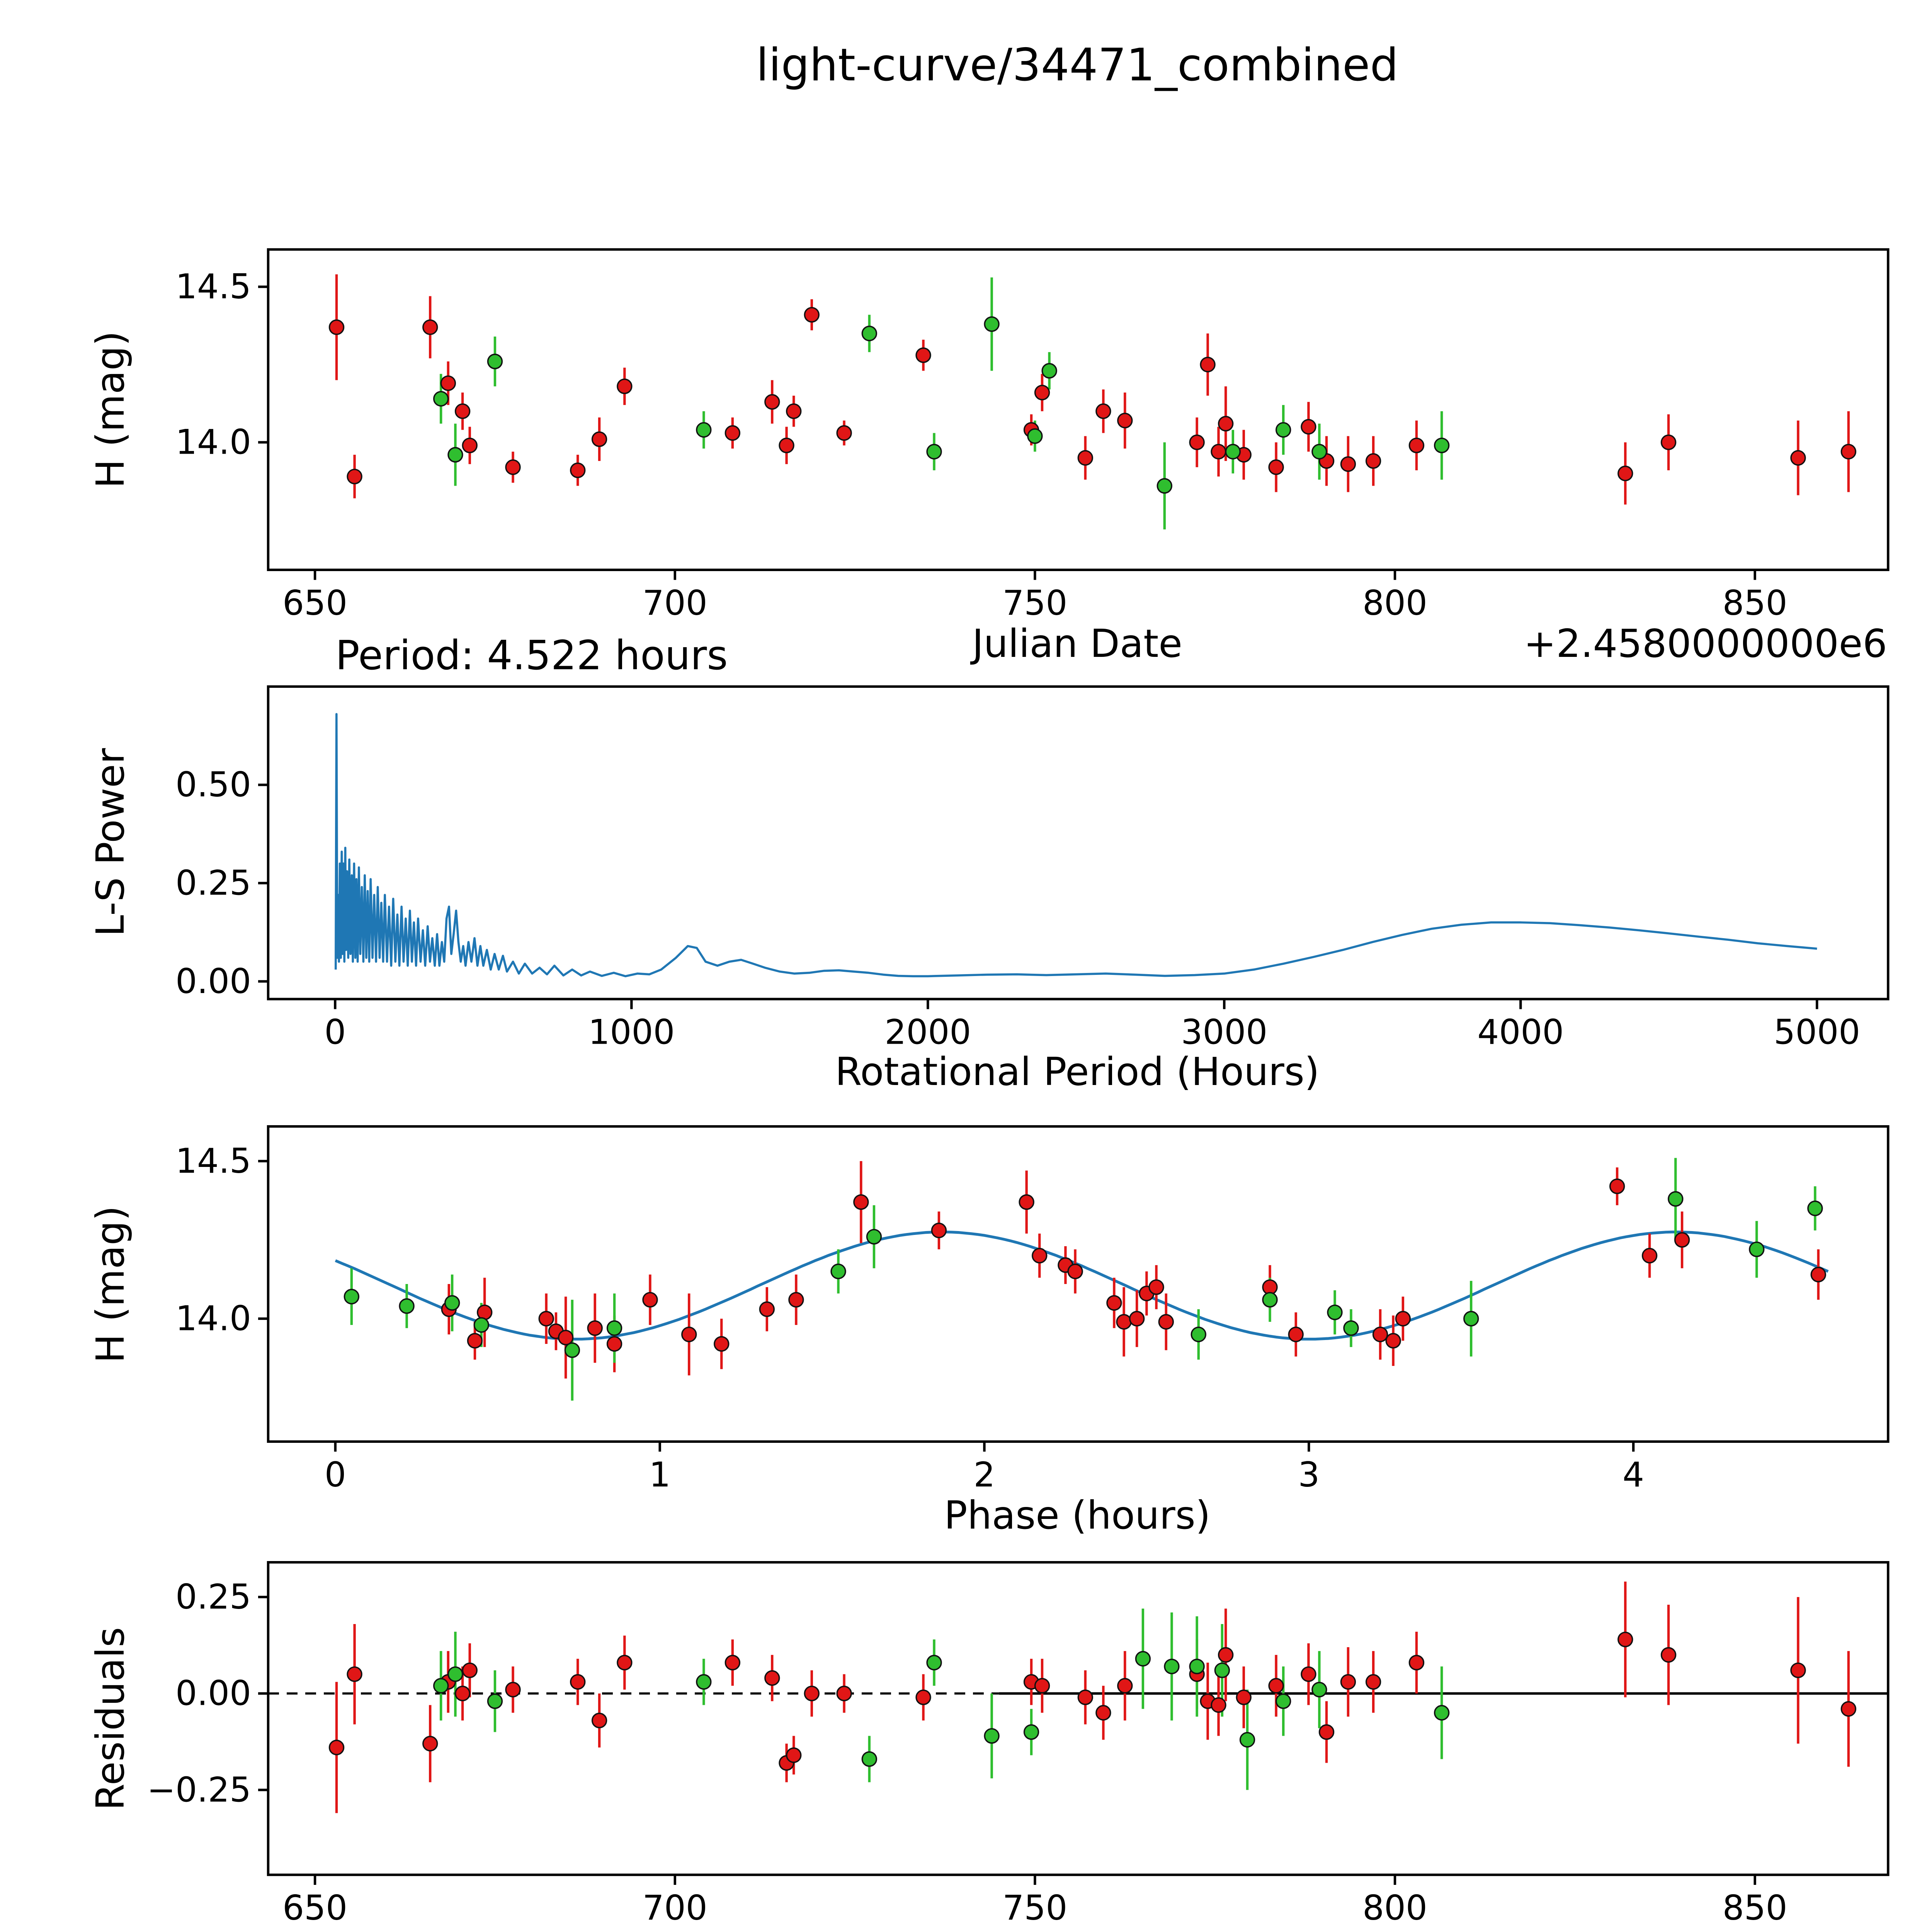  Describe the element at coordinates (1224, 1032) in the screenshot. I see `x-tick-label: 3000` at that location.